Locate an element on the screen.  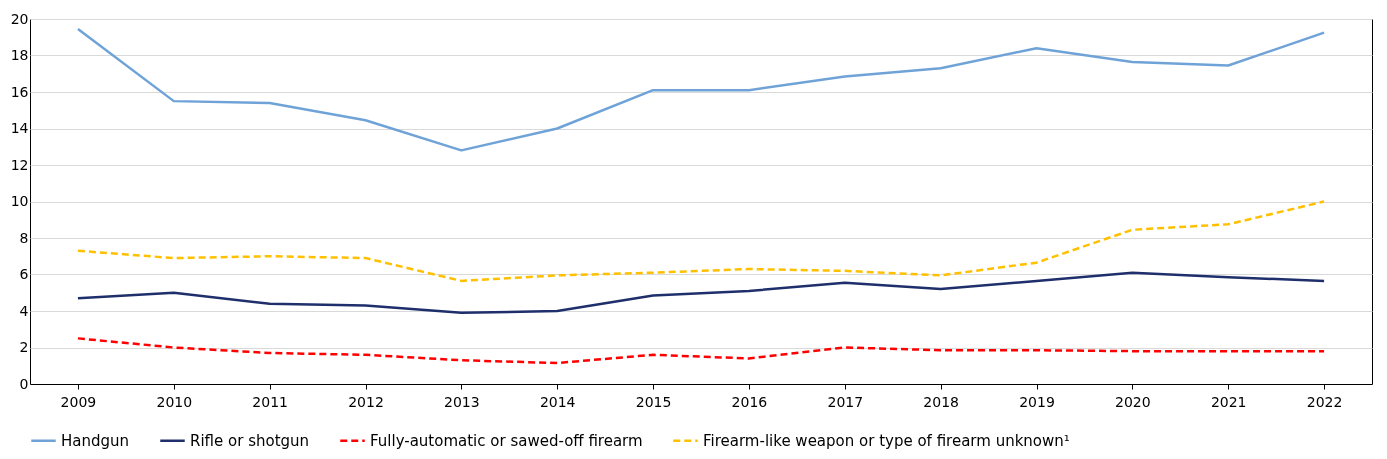
legend-label: Fully-automatic or sawed-off firearm is located at coordinates (506, 440).